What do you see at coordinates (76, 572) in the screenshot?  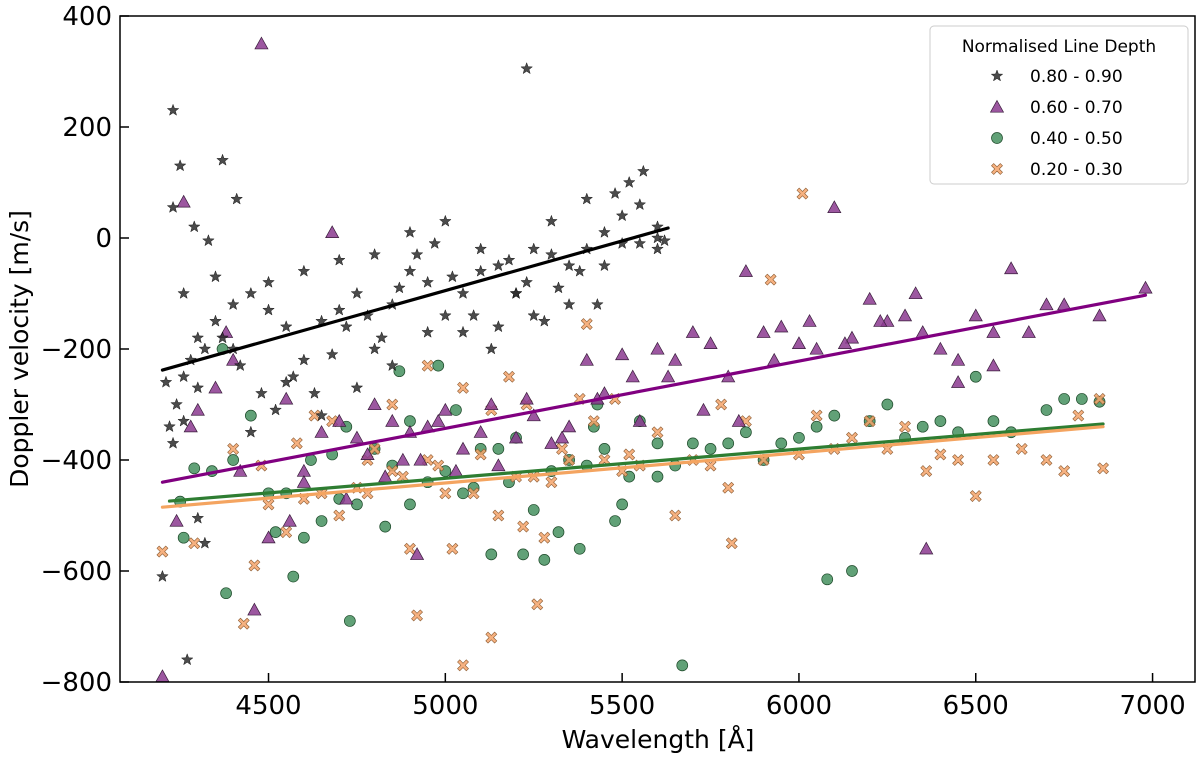 I see `y-tick-label: −600` at bounding box center [76, 572].